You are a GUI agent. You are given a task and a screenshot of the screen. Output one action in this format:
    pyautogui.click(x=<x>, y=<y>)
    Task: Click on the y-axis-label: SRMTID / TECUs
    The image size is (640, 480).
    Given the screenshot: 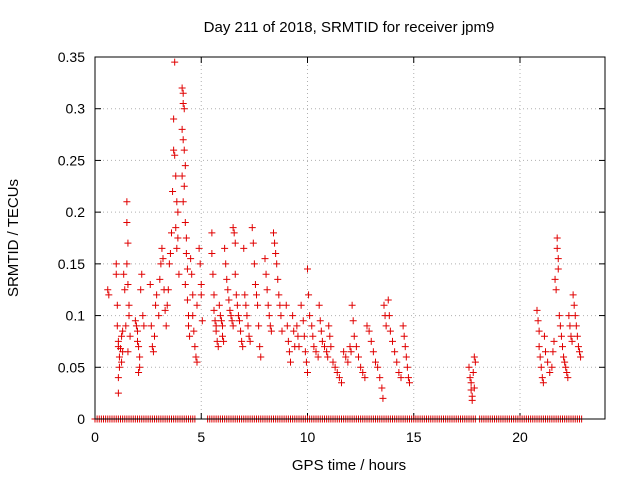 What is the action you would take?
    pyautogui.click(x=13, y=238)
    